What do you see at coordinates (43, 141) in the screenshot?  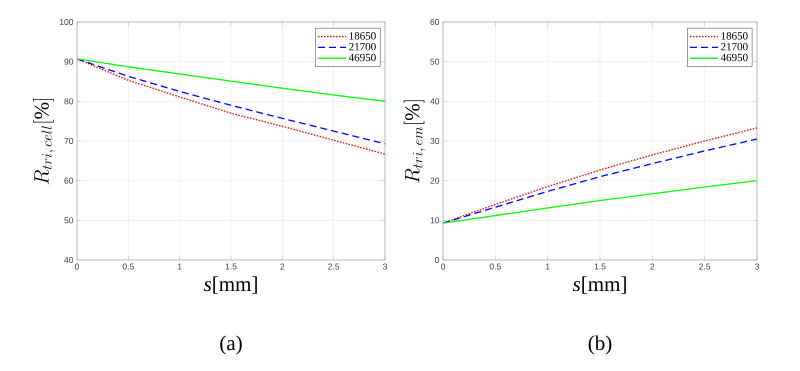 I see `y-axis-title: $R_{tri,\, cell}[\%]$` at bounding box center [43, 141].